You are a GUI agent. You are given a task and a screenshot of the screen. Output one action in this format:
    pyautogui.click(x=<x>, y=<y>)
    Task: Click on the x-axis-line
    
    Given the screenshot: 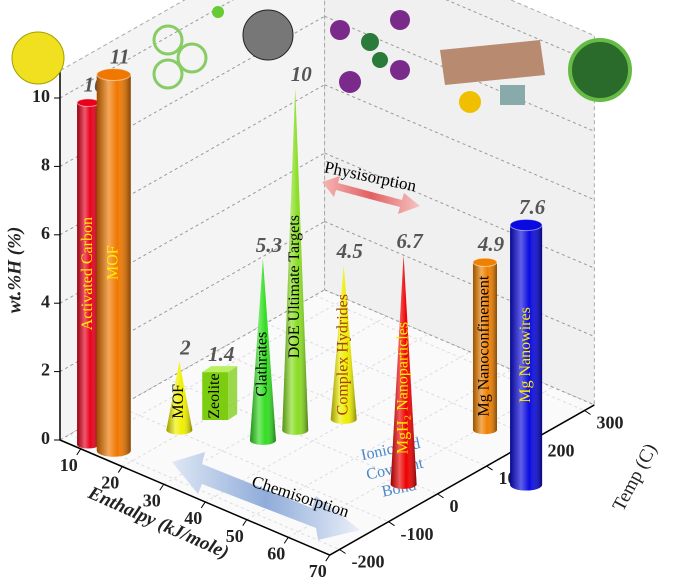 What is the action you would take?
    pyautogui.click(x=195, y=497)
    